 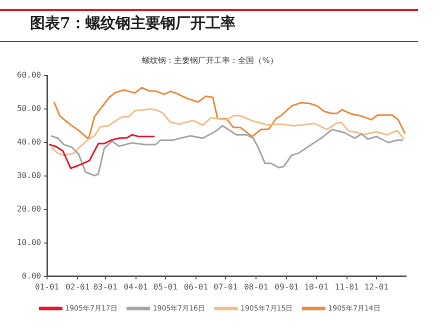 I want to click on x-tick-label: 12-01, so click(x=376, y=287).